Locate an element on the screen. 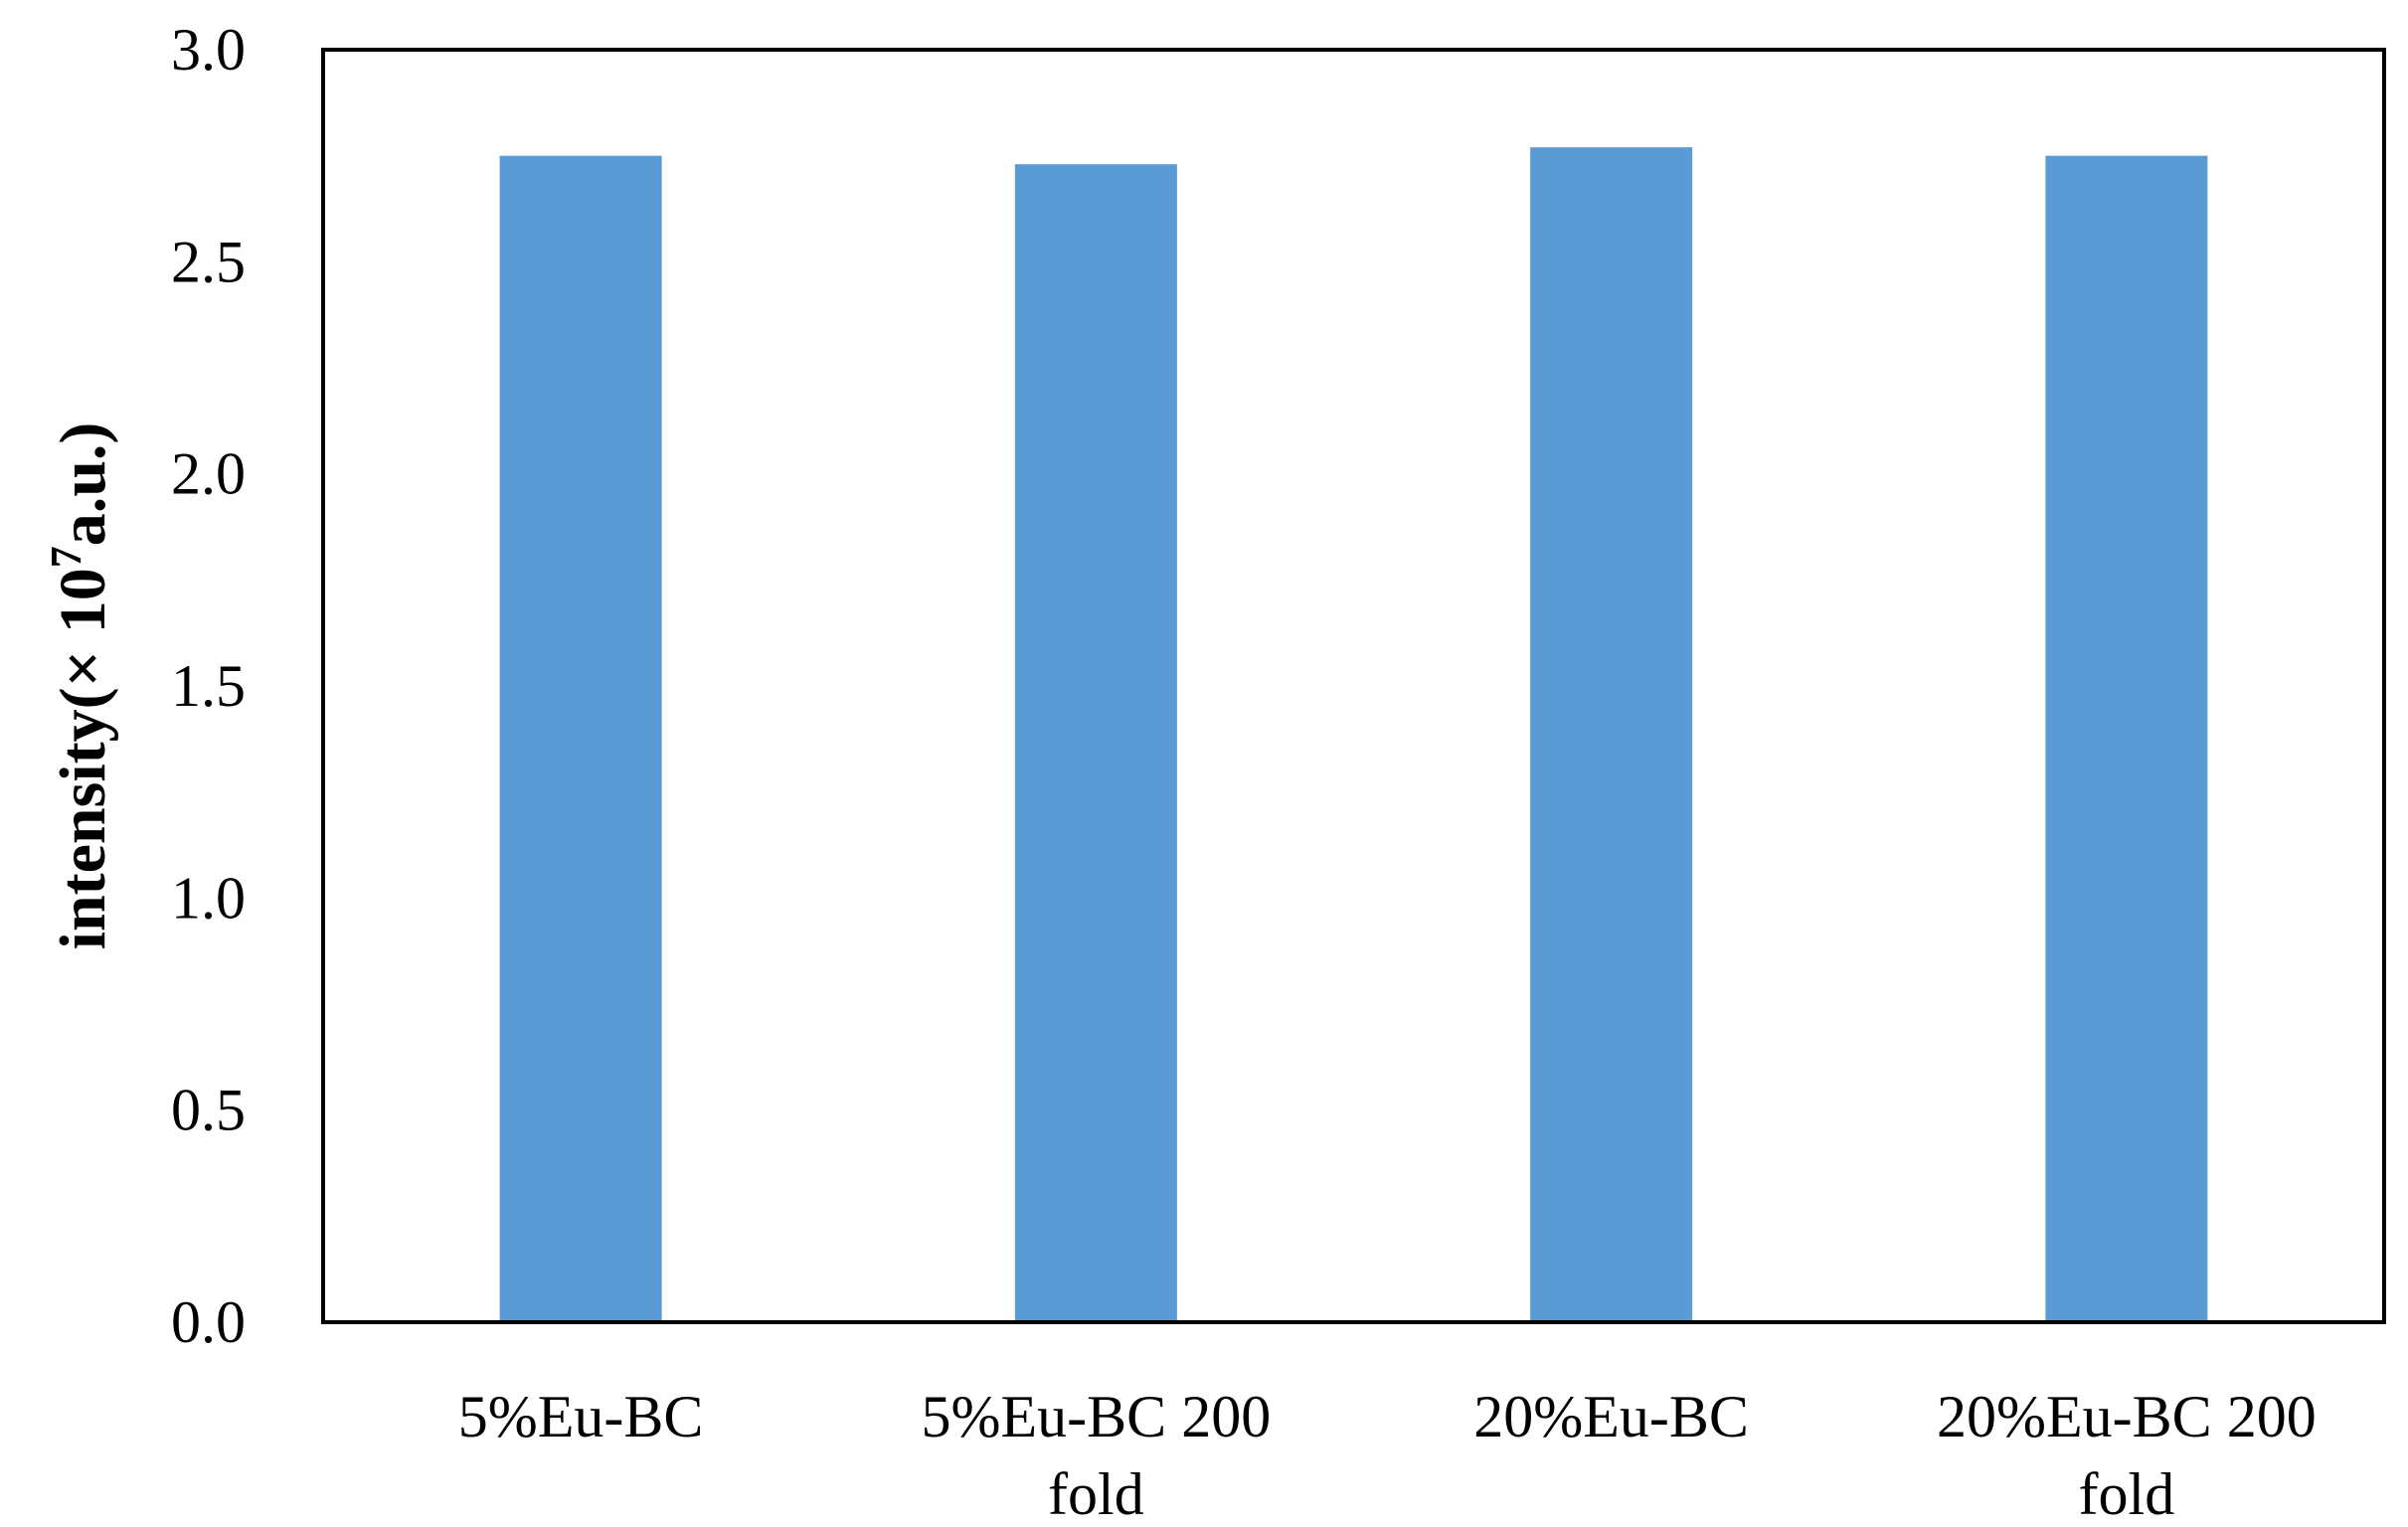 This screenshot has height=1527, width=2408. x-category-label: 20%Eu-BC is located at coordinates (1611, 1416).